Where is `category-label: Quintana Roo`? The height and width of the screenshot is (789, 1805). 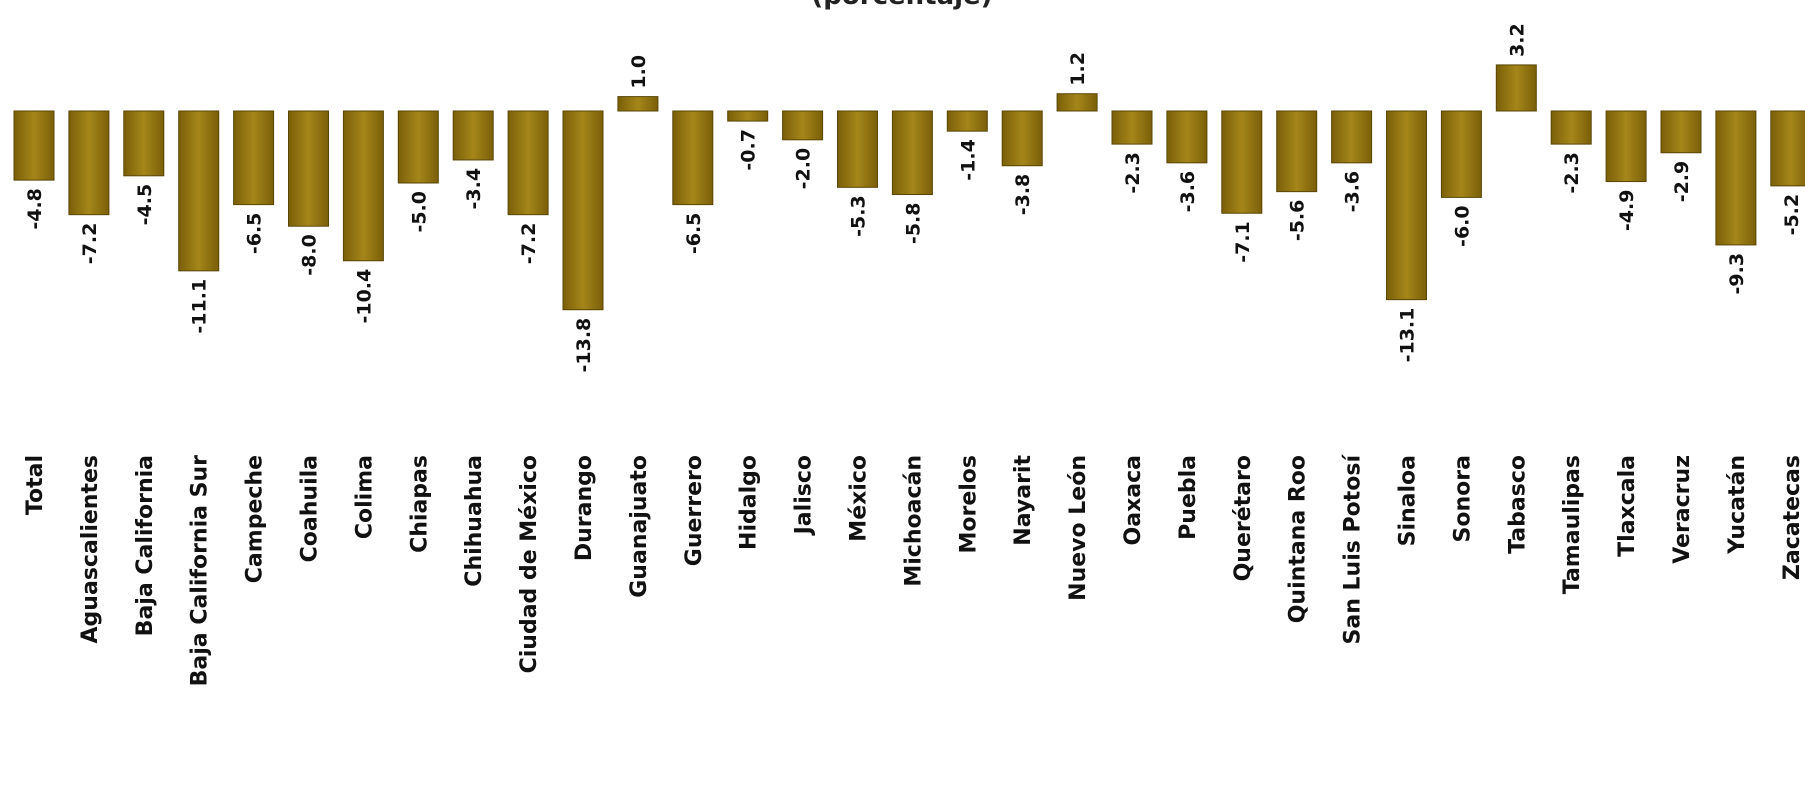 category-label: Quintana Roo is located at coordinates (1298, 539).